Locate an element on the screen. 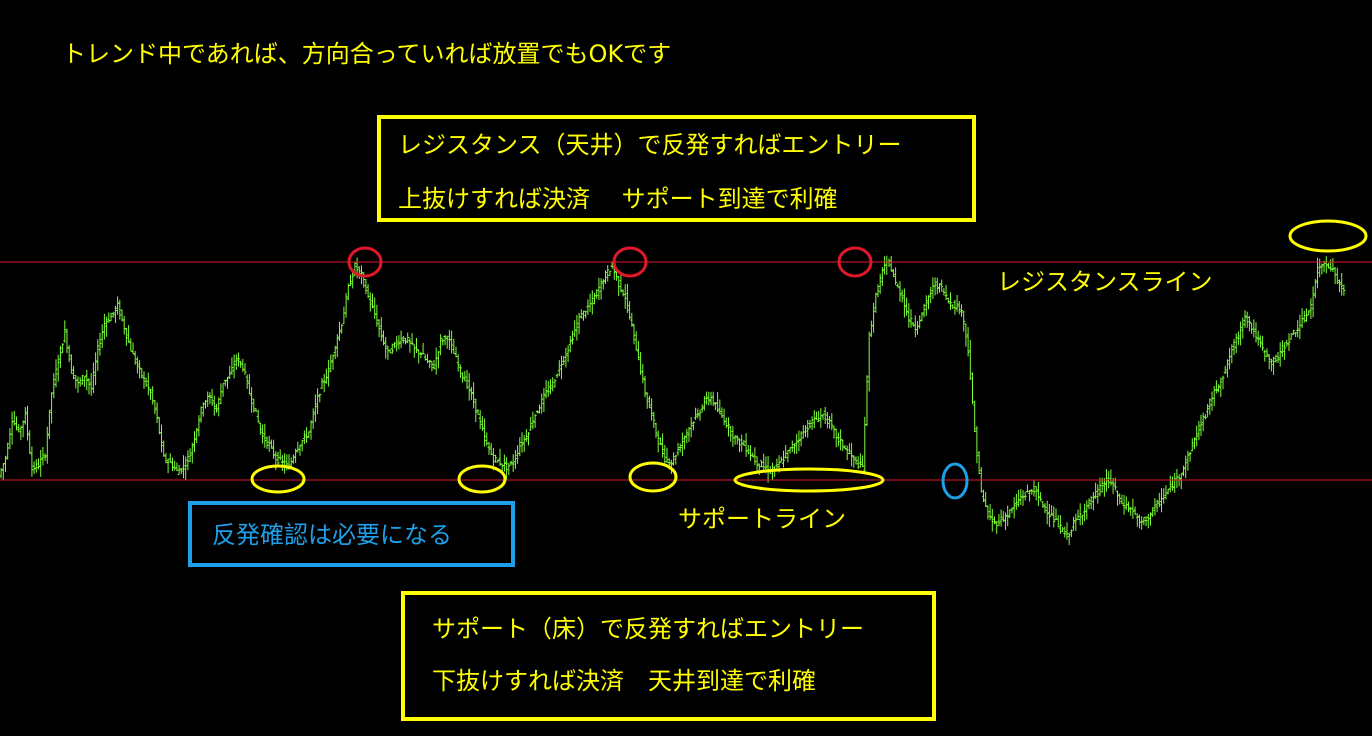 This screenshot has height=736, width=1372. resistance-strategy-line1: レジスタンス（天井）で反発すればエントリー is located at coordinates (650, 145).